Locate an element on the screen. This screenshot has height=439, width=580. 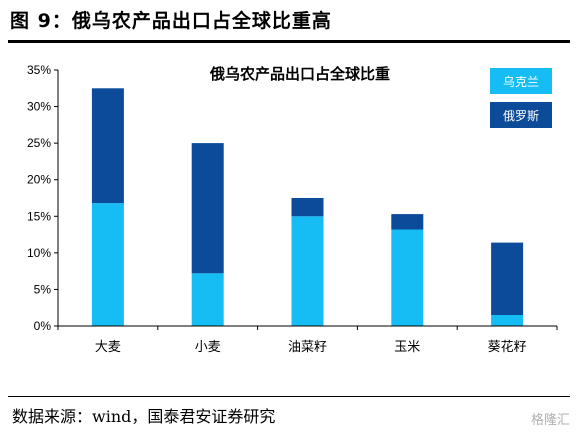
y-tick-label: 20% is located at coordinates (39, 180).